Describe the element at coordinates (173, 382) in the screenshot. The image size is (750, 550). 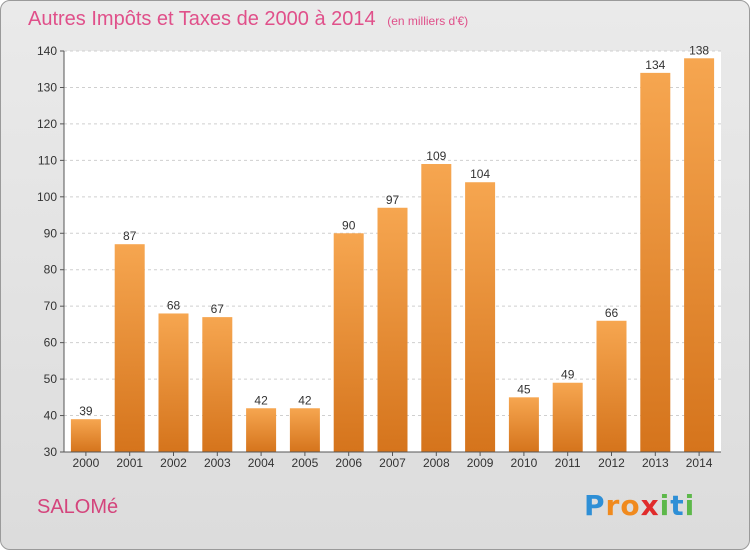
I see `bar-2002` at that location.